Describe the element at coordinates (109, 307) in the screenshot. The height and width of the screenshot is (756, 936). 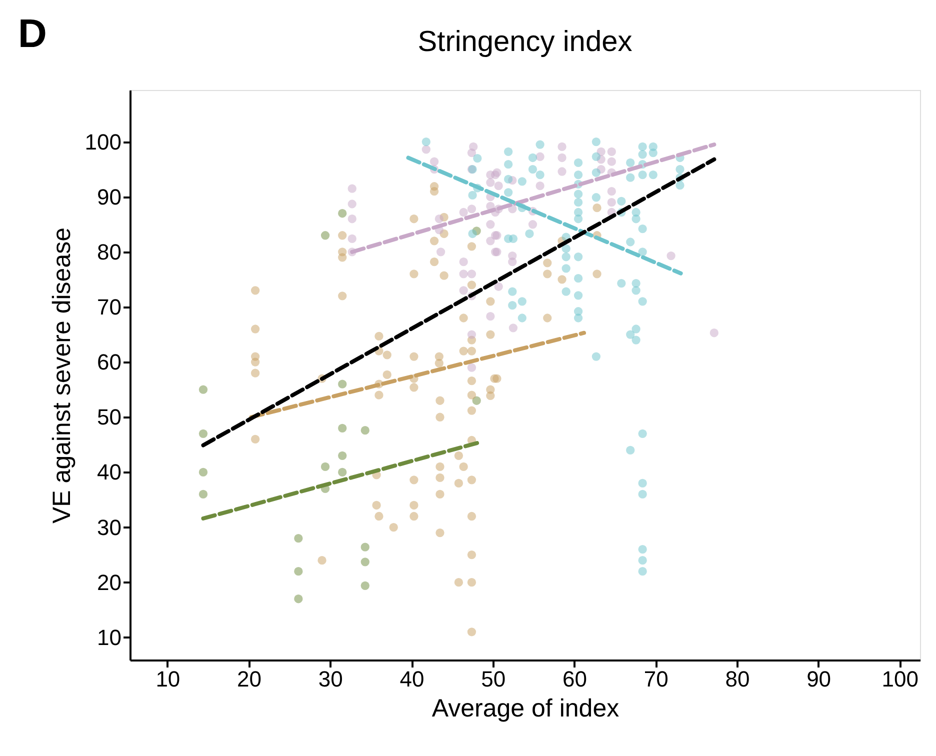
I see `y-tick-label: 70` at that location.